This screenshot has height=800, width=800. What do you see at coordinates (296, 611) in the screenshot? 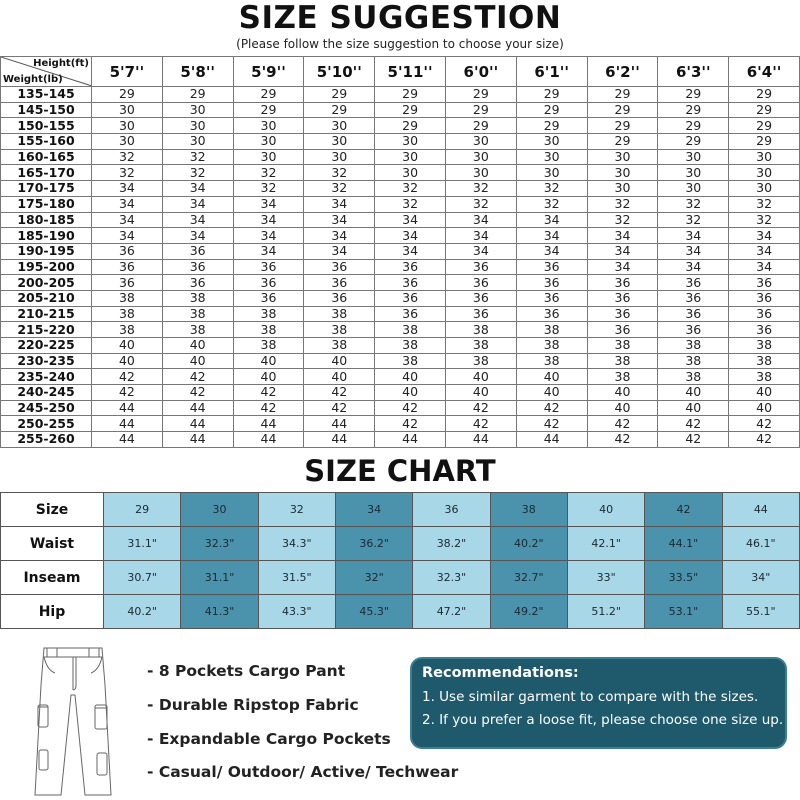
I see `chart-cell: 43.3"` at bounding box center [296, 611].